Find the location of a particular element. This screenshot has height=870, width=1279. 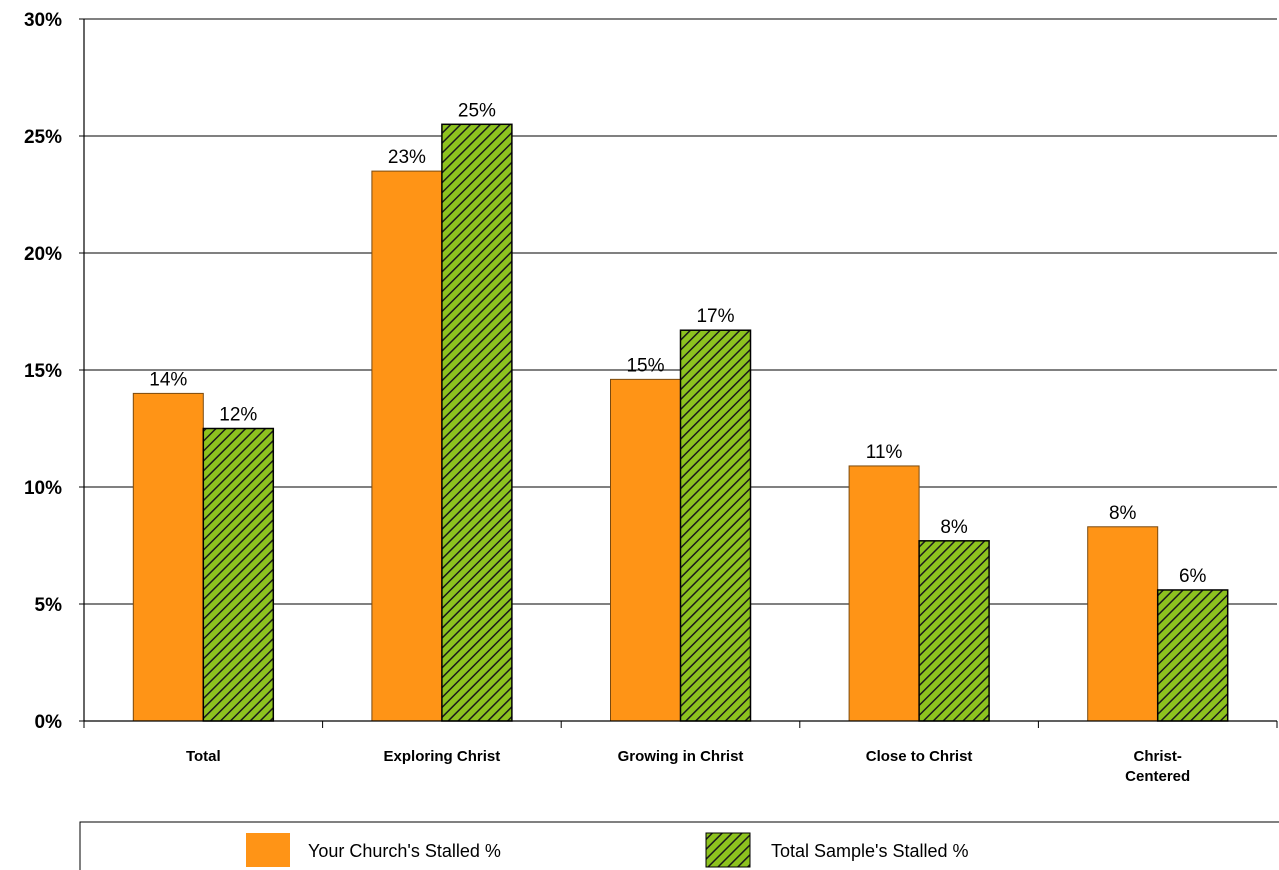

x-category-label-line: Centered is located at coordinates (1157, 776).